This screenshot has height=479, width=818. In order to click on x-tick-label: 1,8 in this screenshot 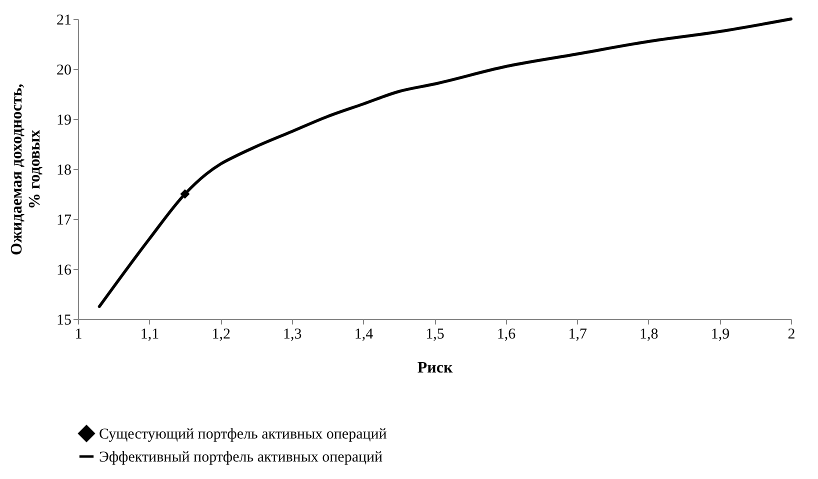, I will do `click(649, 334)`.